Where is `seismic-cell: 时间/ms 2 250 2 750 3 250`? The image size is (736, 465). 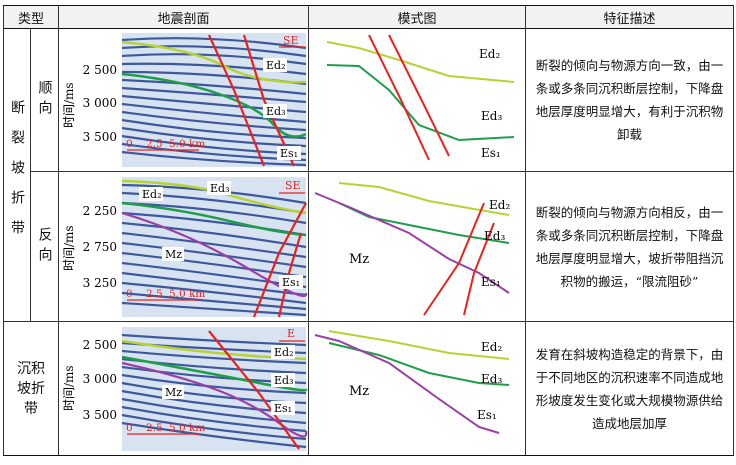
seismic-cell: 时间/ms 2 250 2 750 3 250 is located at coordinates (184, 246).